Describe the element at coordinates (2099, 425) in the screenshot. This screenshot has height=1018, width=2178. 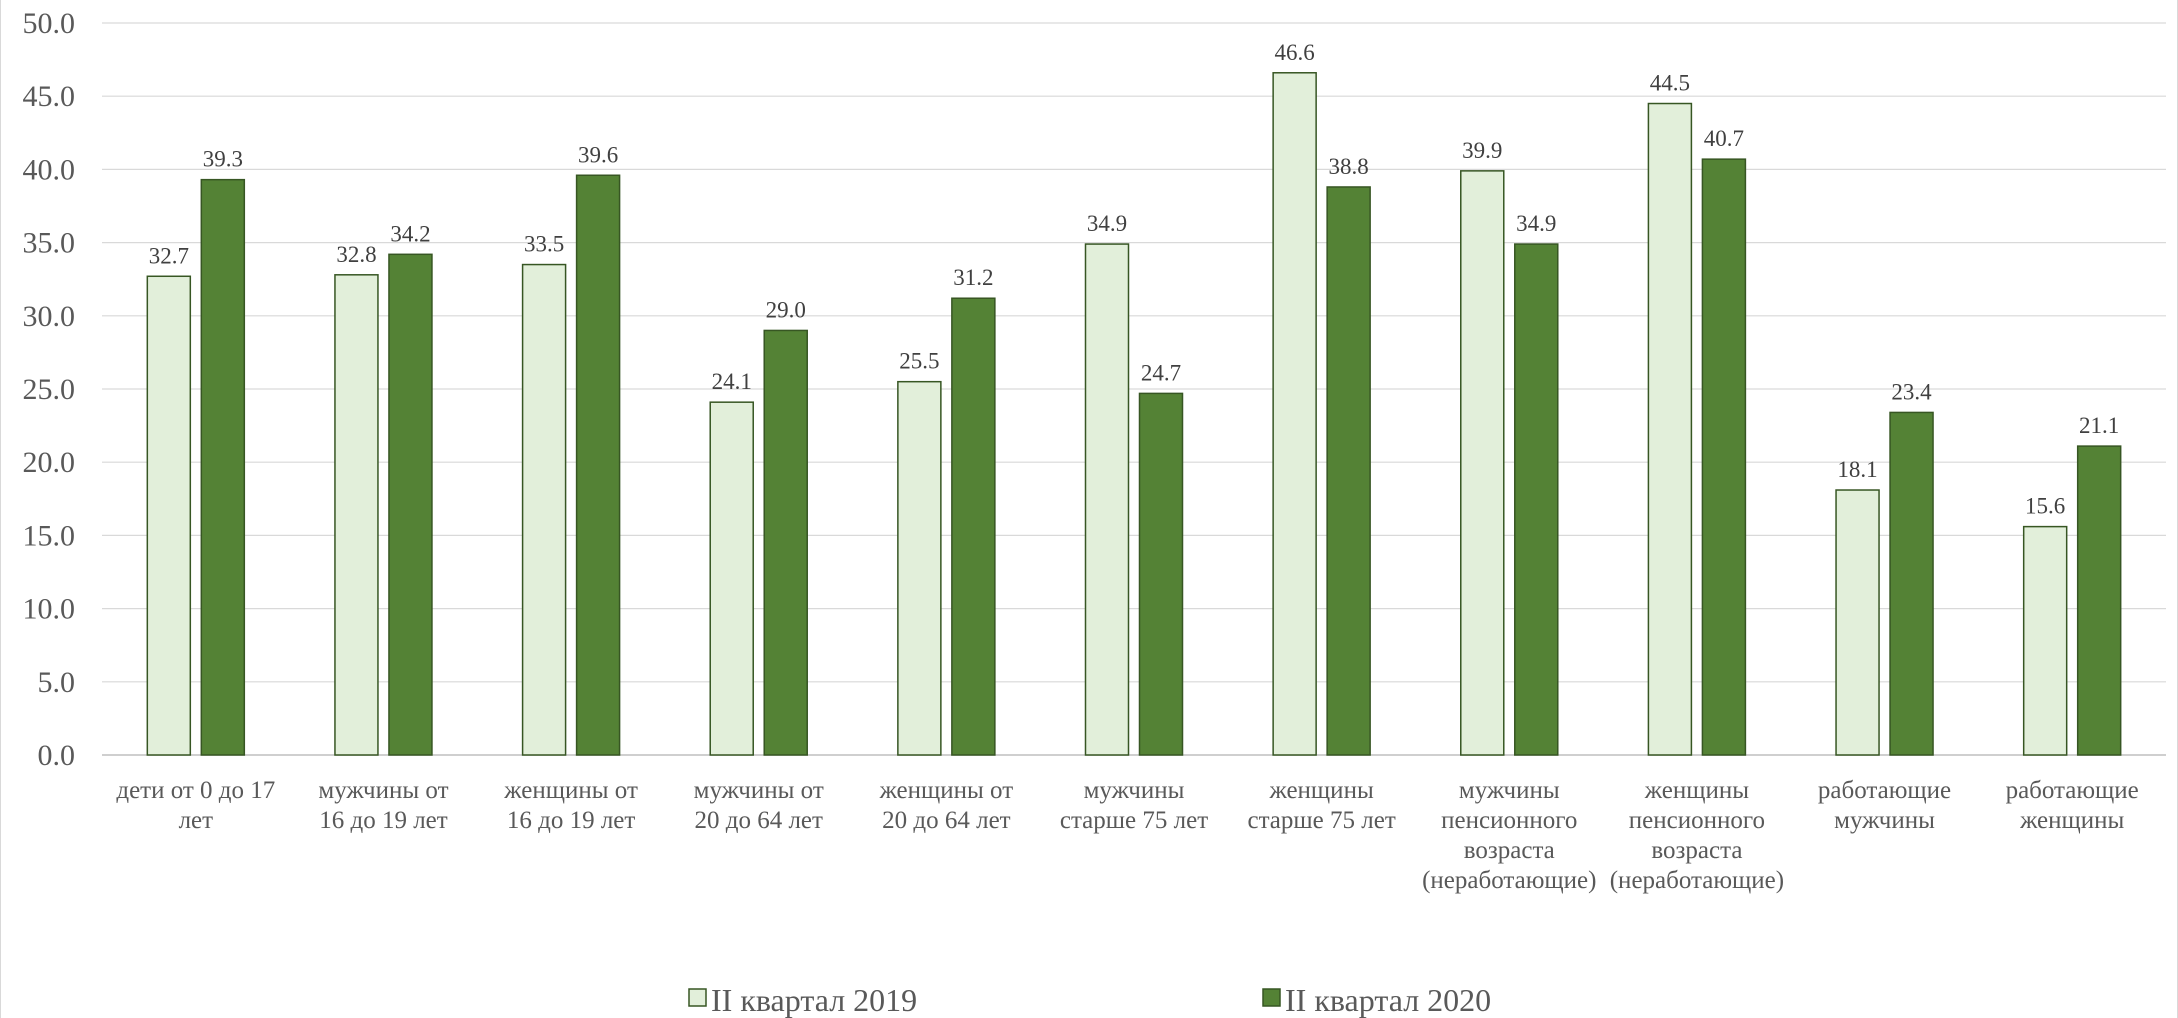
I see `data-label: 21.1` at that location.